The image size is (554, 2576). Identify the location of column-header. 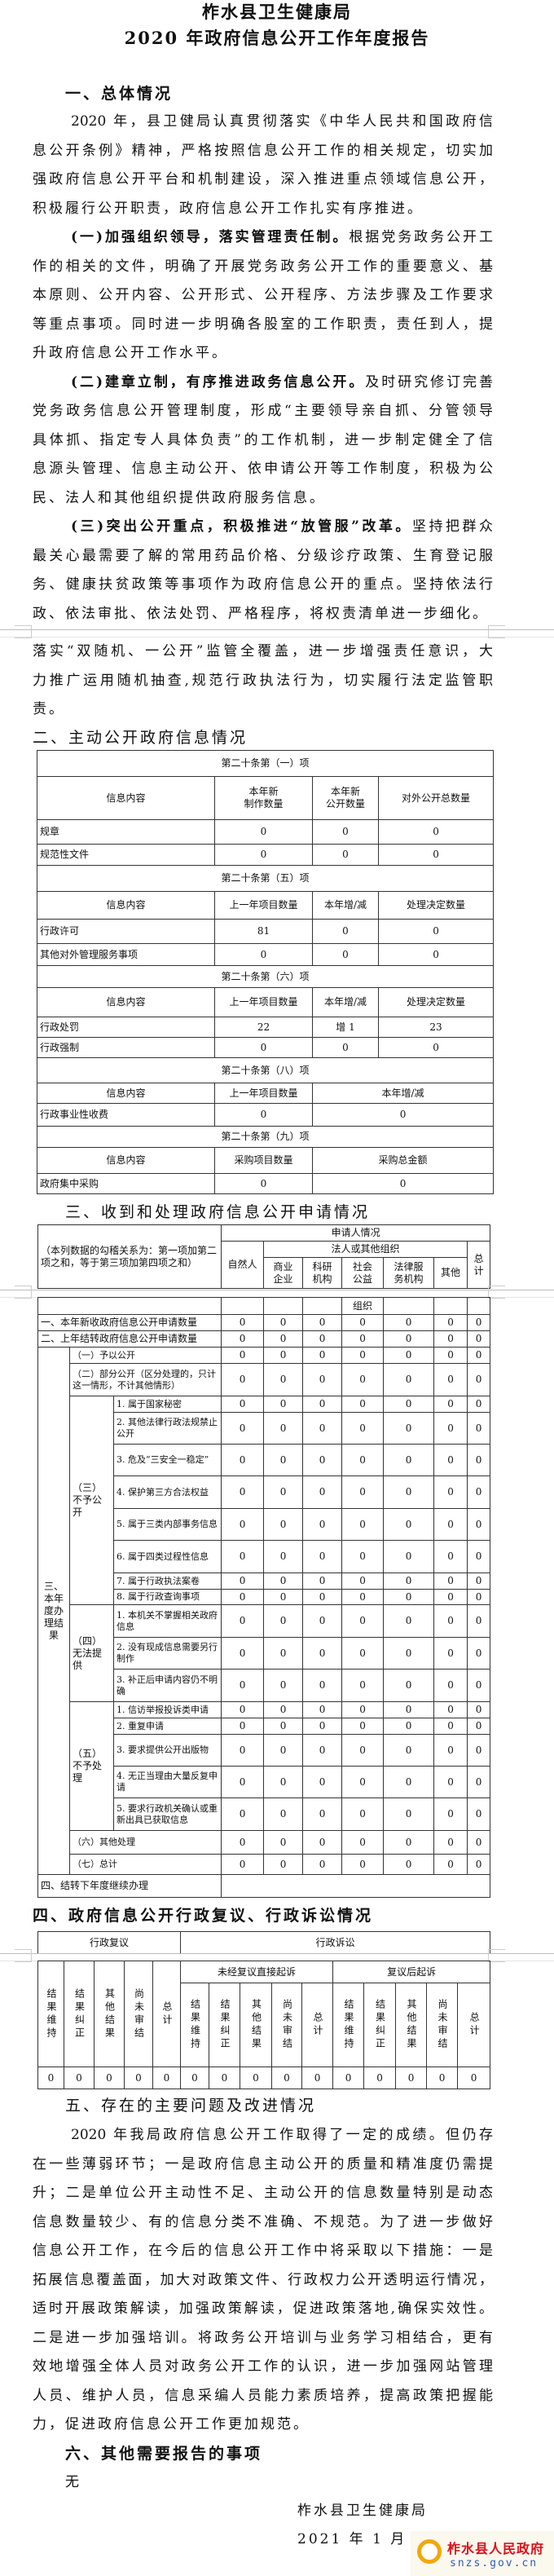
(322, 1306).